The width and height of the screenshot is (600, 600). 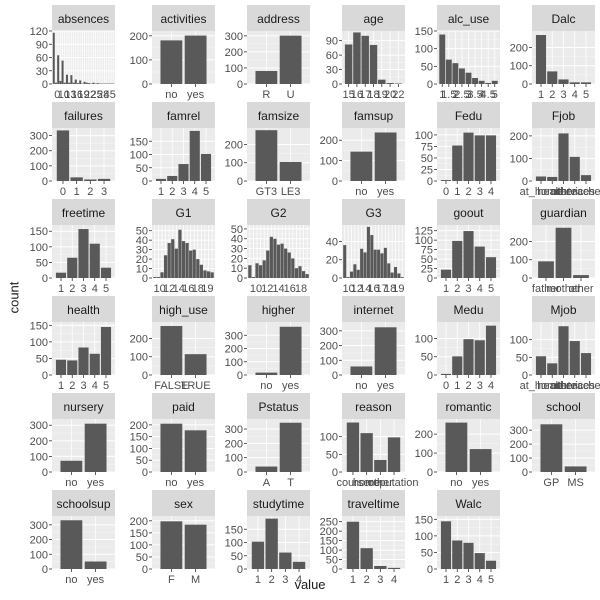 What do you see at coordinates (183, 213) in the screenshot?
I see `facet-title: G1` at bounding box center [183, 213].